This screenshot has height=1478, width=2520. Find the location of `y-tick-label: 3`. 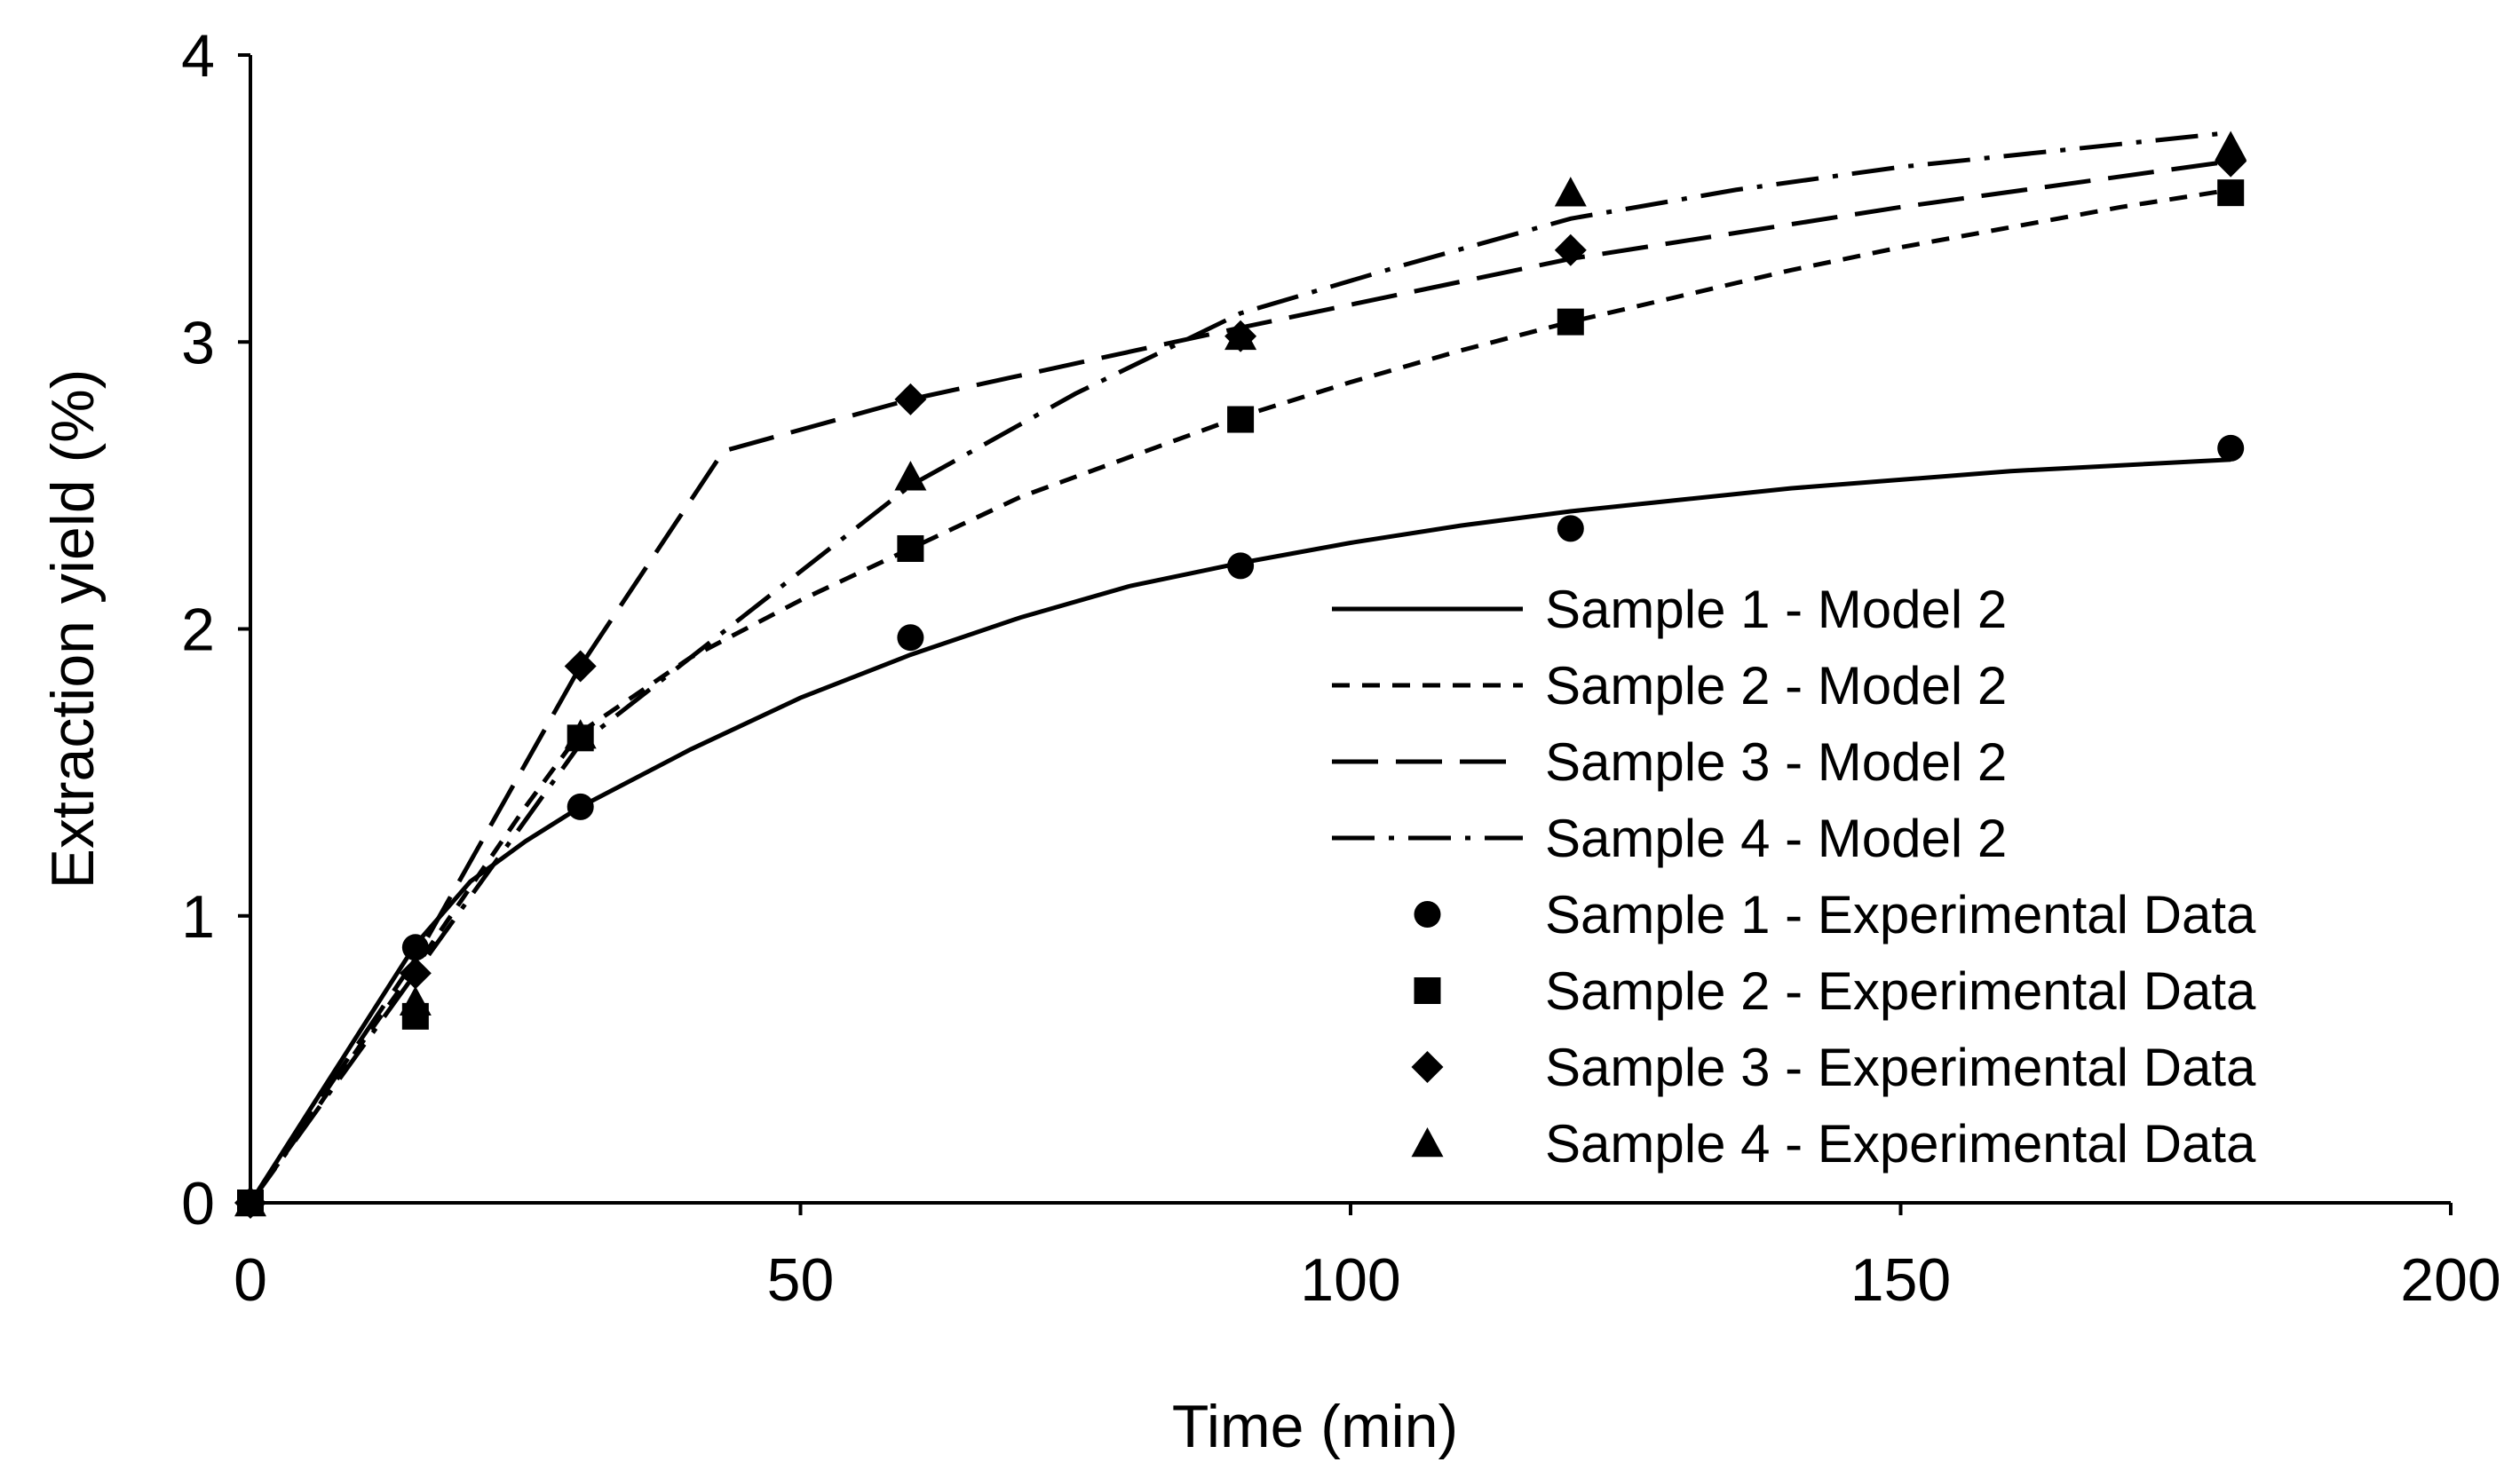

y-tick-label: 3 is located at coordinates (198, 342).